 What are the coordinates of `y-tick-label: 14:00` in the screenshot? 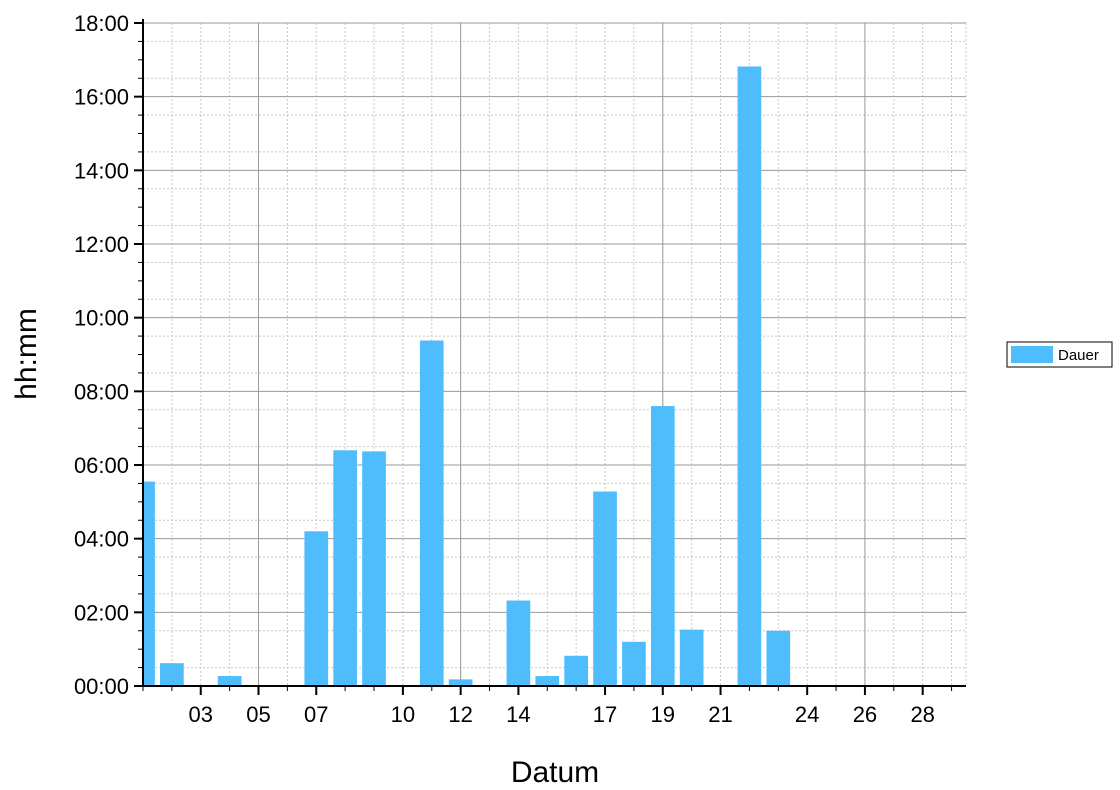 It's located at (101, 170).